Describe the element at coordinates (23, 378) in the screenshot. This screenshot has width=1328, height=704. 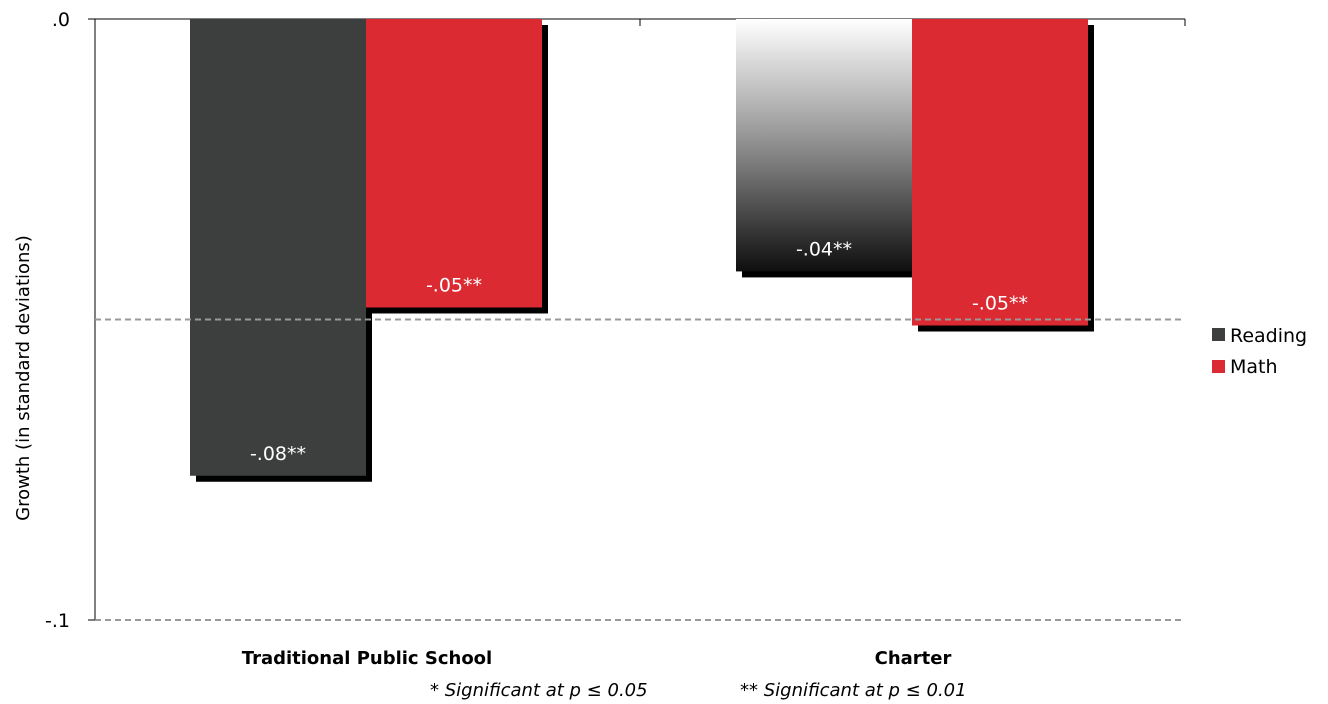
I see `y-axis-title: Growth (in standard deviations)` at that location.